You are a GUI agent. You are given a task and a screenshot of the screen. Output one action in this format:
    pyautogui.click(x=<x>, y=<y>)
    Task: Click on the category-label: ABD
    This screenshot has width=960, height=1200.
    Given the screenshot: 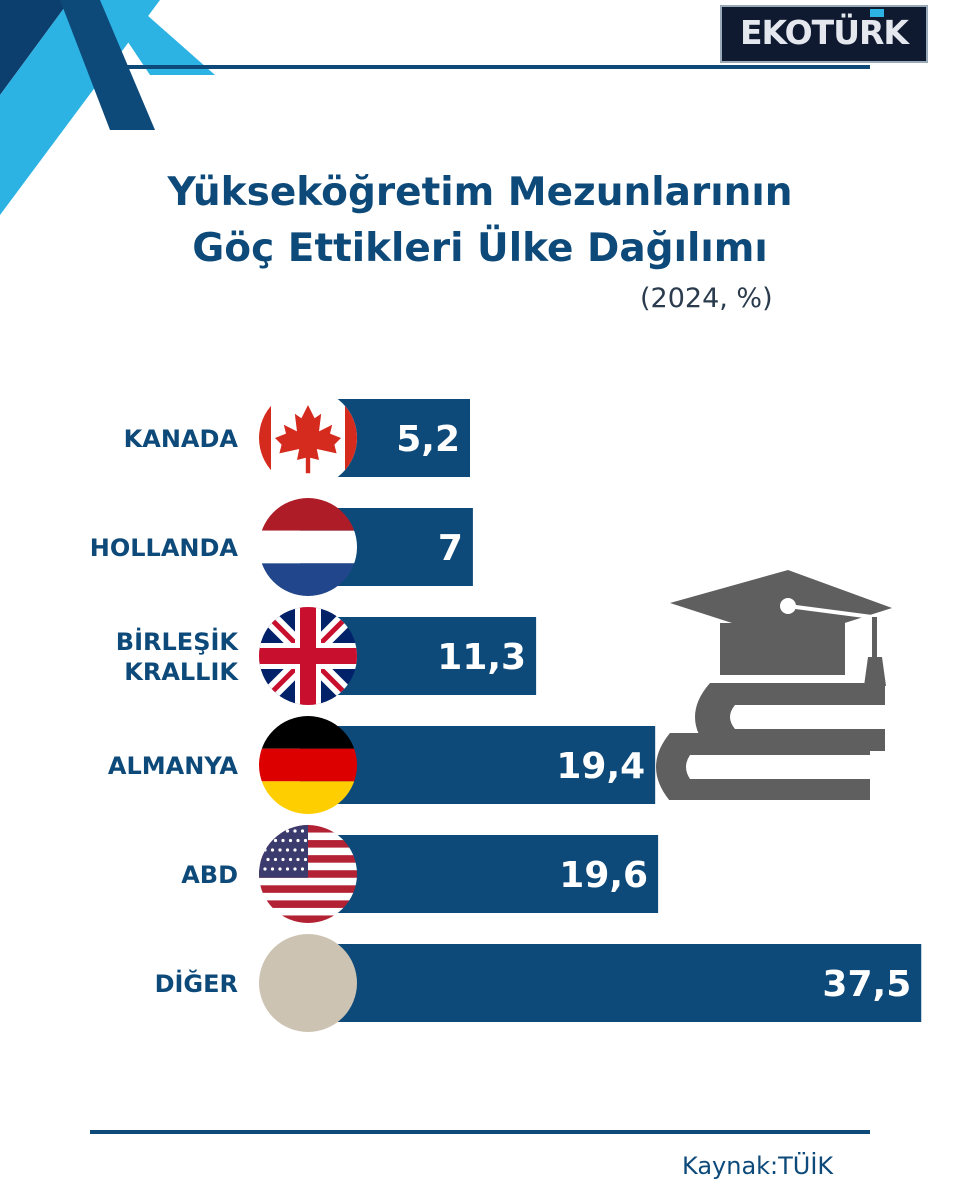 What is the action you would take?
    pyautogui.click(x=209, y=875)
    